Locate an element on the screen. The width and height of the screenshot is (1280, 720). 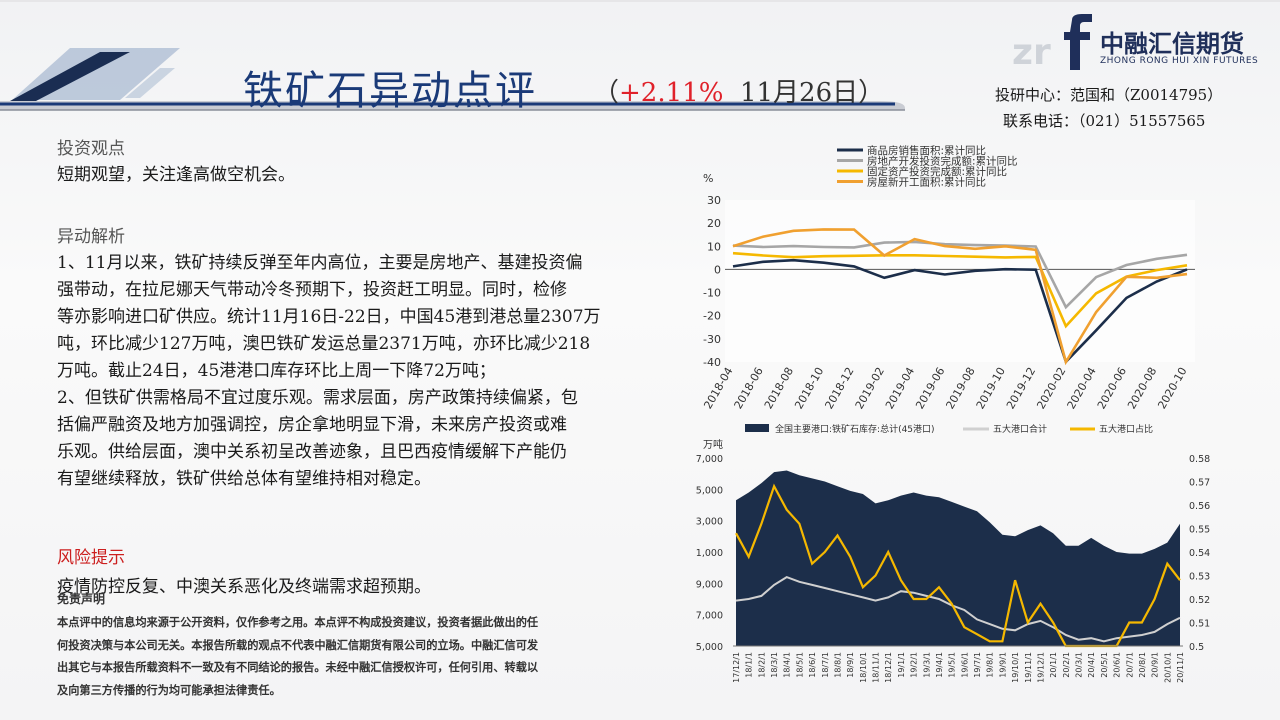
y2-tick-label: 0.56 is located at coordinates (1199, 506).